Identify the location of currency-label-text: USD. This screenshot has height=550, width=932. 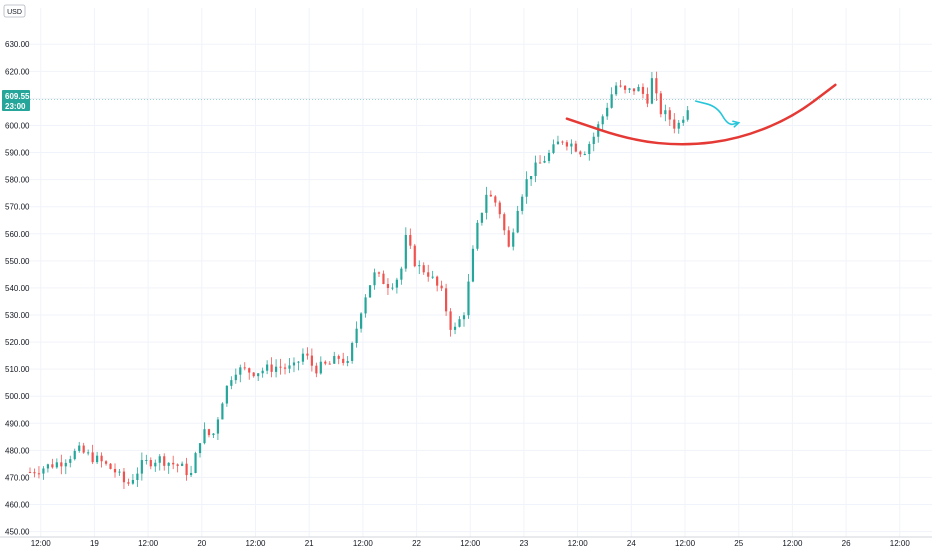
(14, 12).